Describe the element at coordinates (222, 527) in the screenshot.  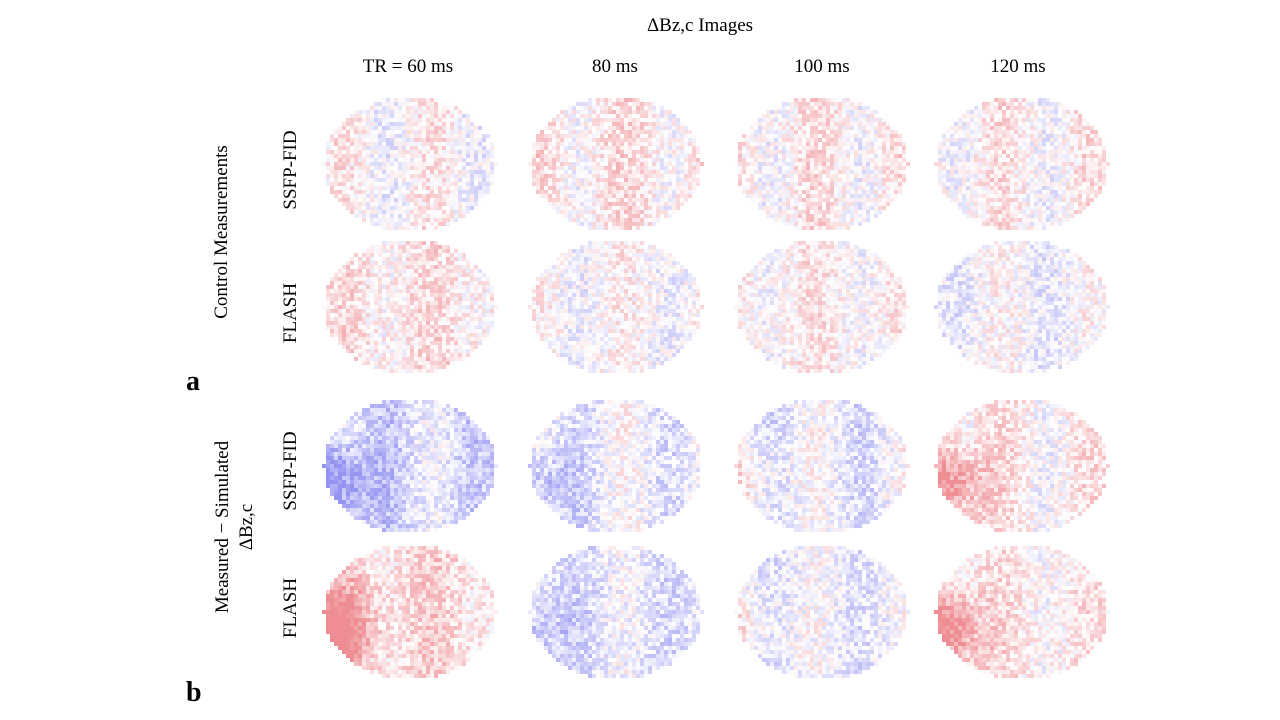
I see `panel-b-group-label-line1: Measured − Simulated` at that location.